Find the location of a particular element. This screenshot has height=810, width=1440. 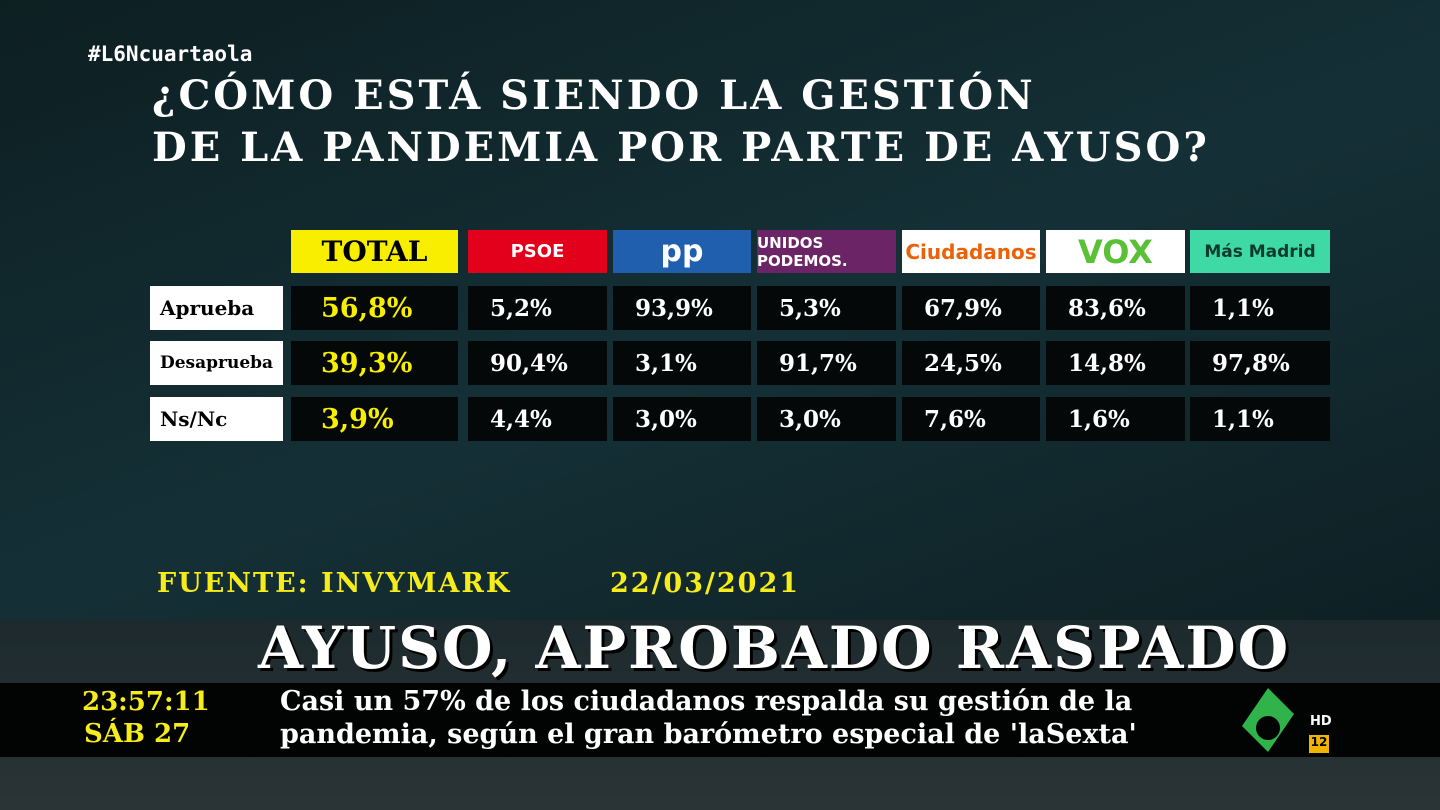

row-label: Aprueba is located at coordinates (216, 308).